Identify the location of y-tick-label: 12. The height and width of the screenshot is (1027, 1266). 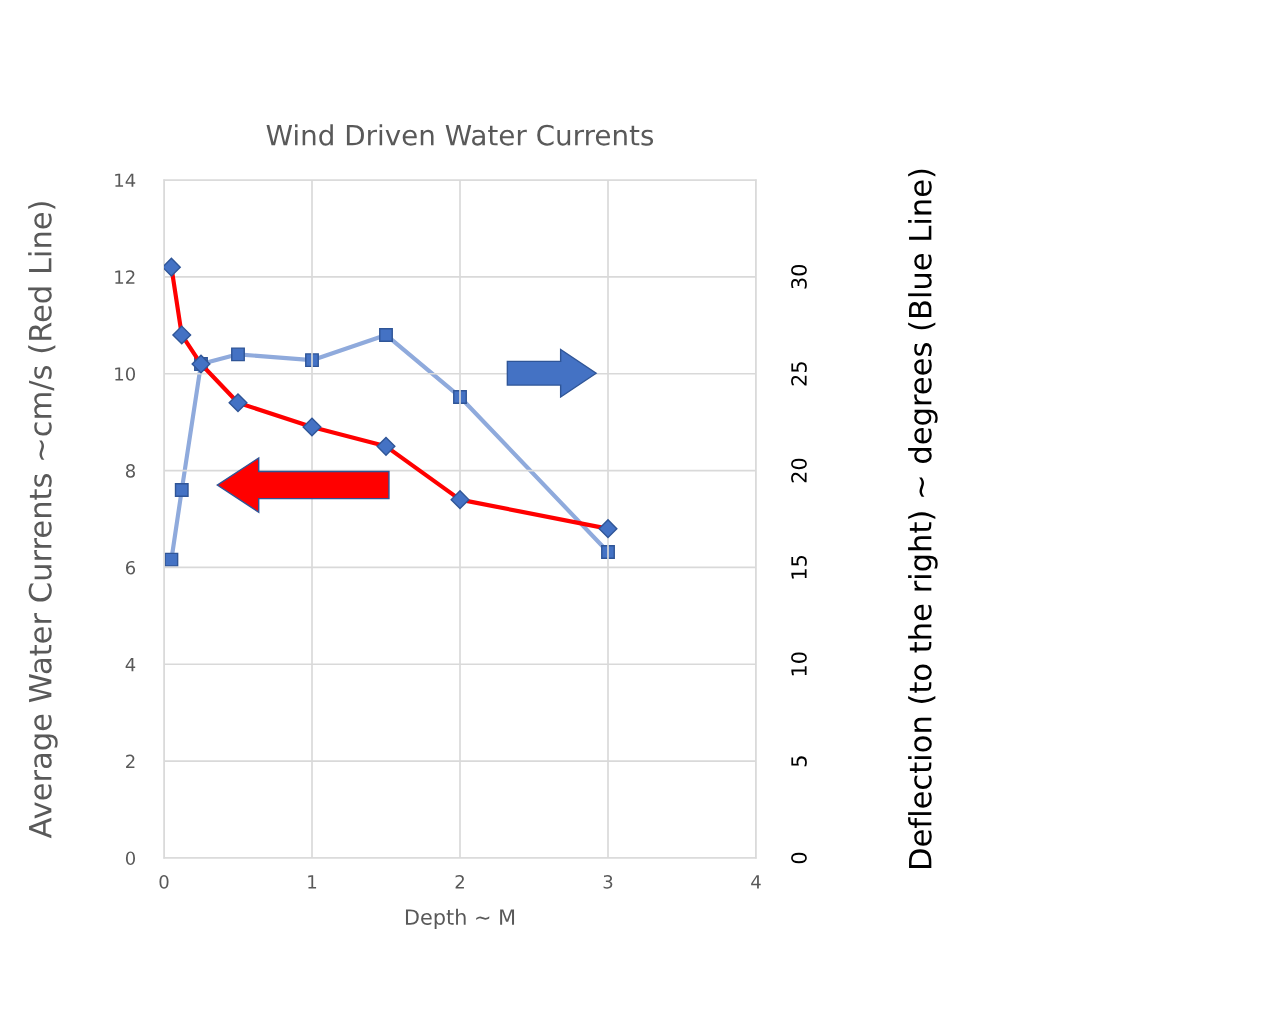
(125, 277).